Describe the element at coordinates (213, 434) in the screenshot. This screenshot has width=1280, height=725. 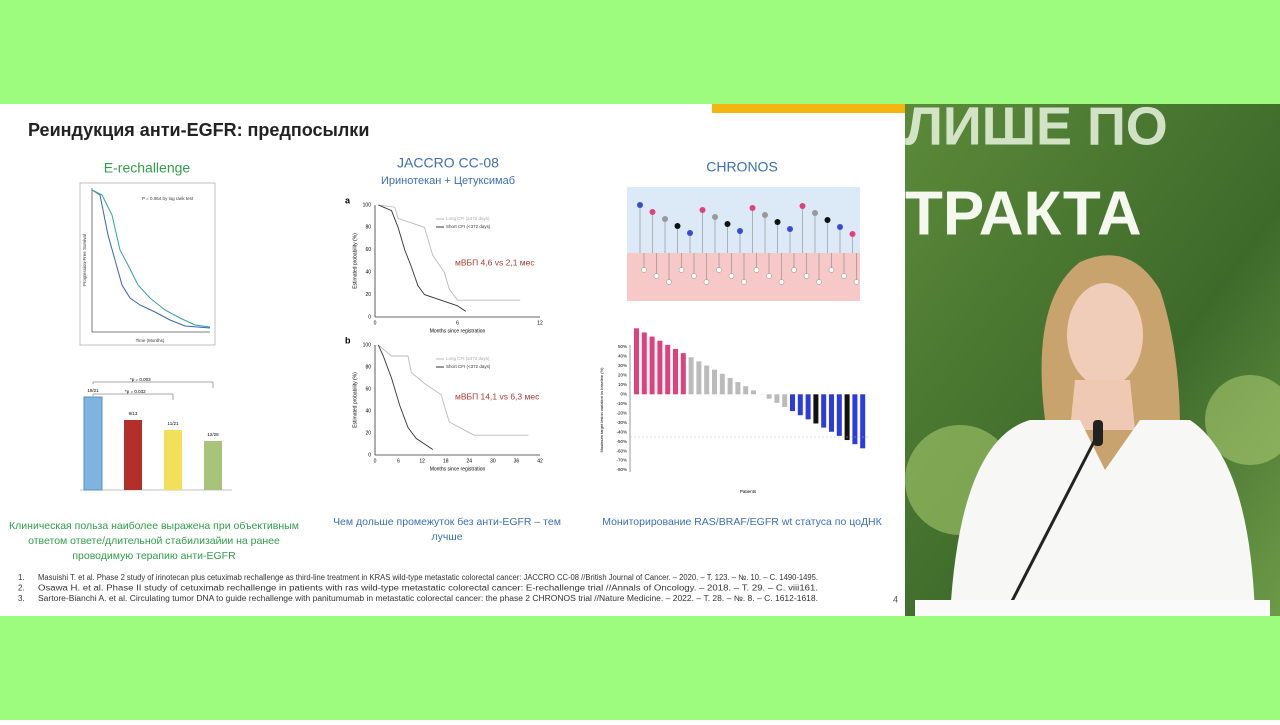
I see `figure-bar-label: 12/28` at that location.